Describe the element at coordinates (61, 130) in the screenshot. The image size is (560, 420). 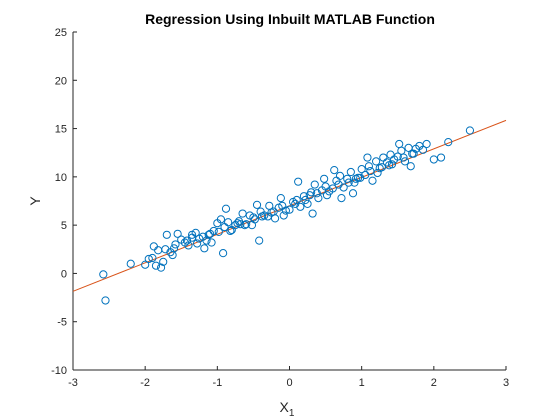
I see `y-tick-label: 15` at that location.